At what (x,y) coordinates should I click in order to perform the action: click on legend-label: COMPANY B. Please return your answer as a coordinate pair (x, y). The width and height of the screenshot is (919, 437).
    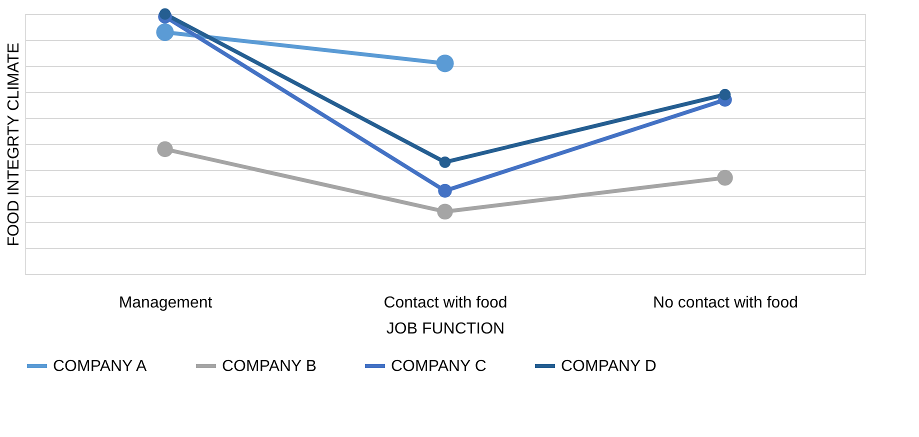
    Looking at the image, I should click on (269, 366).